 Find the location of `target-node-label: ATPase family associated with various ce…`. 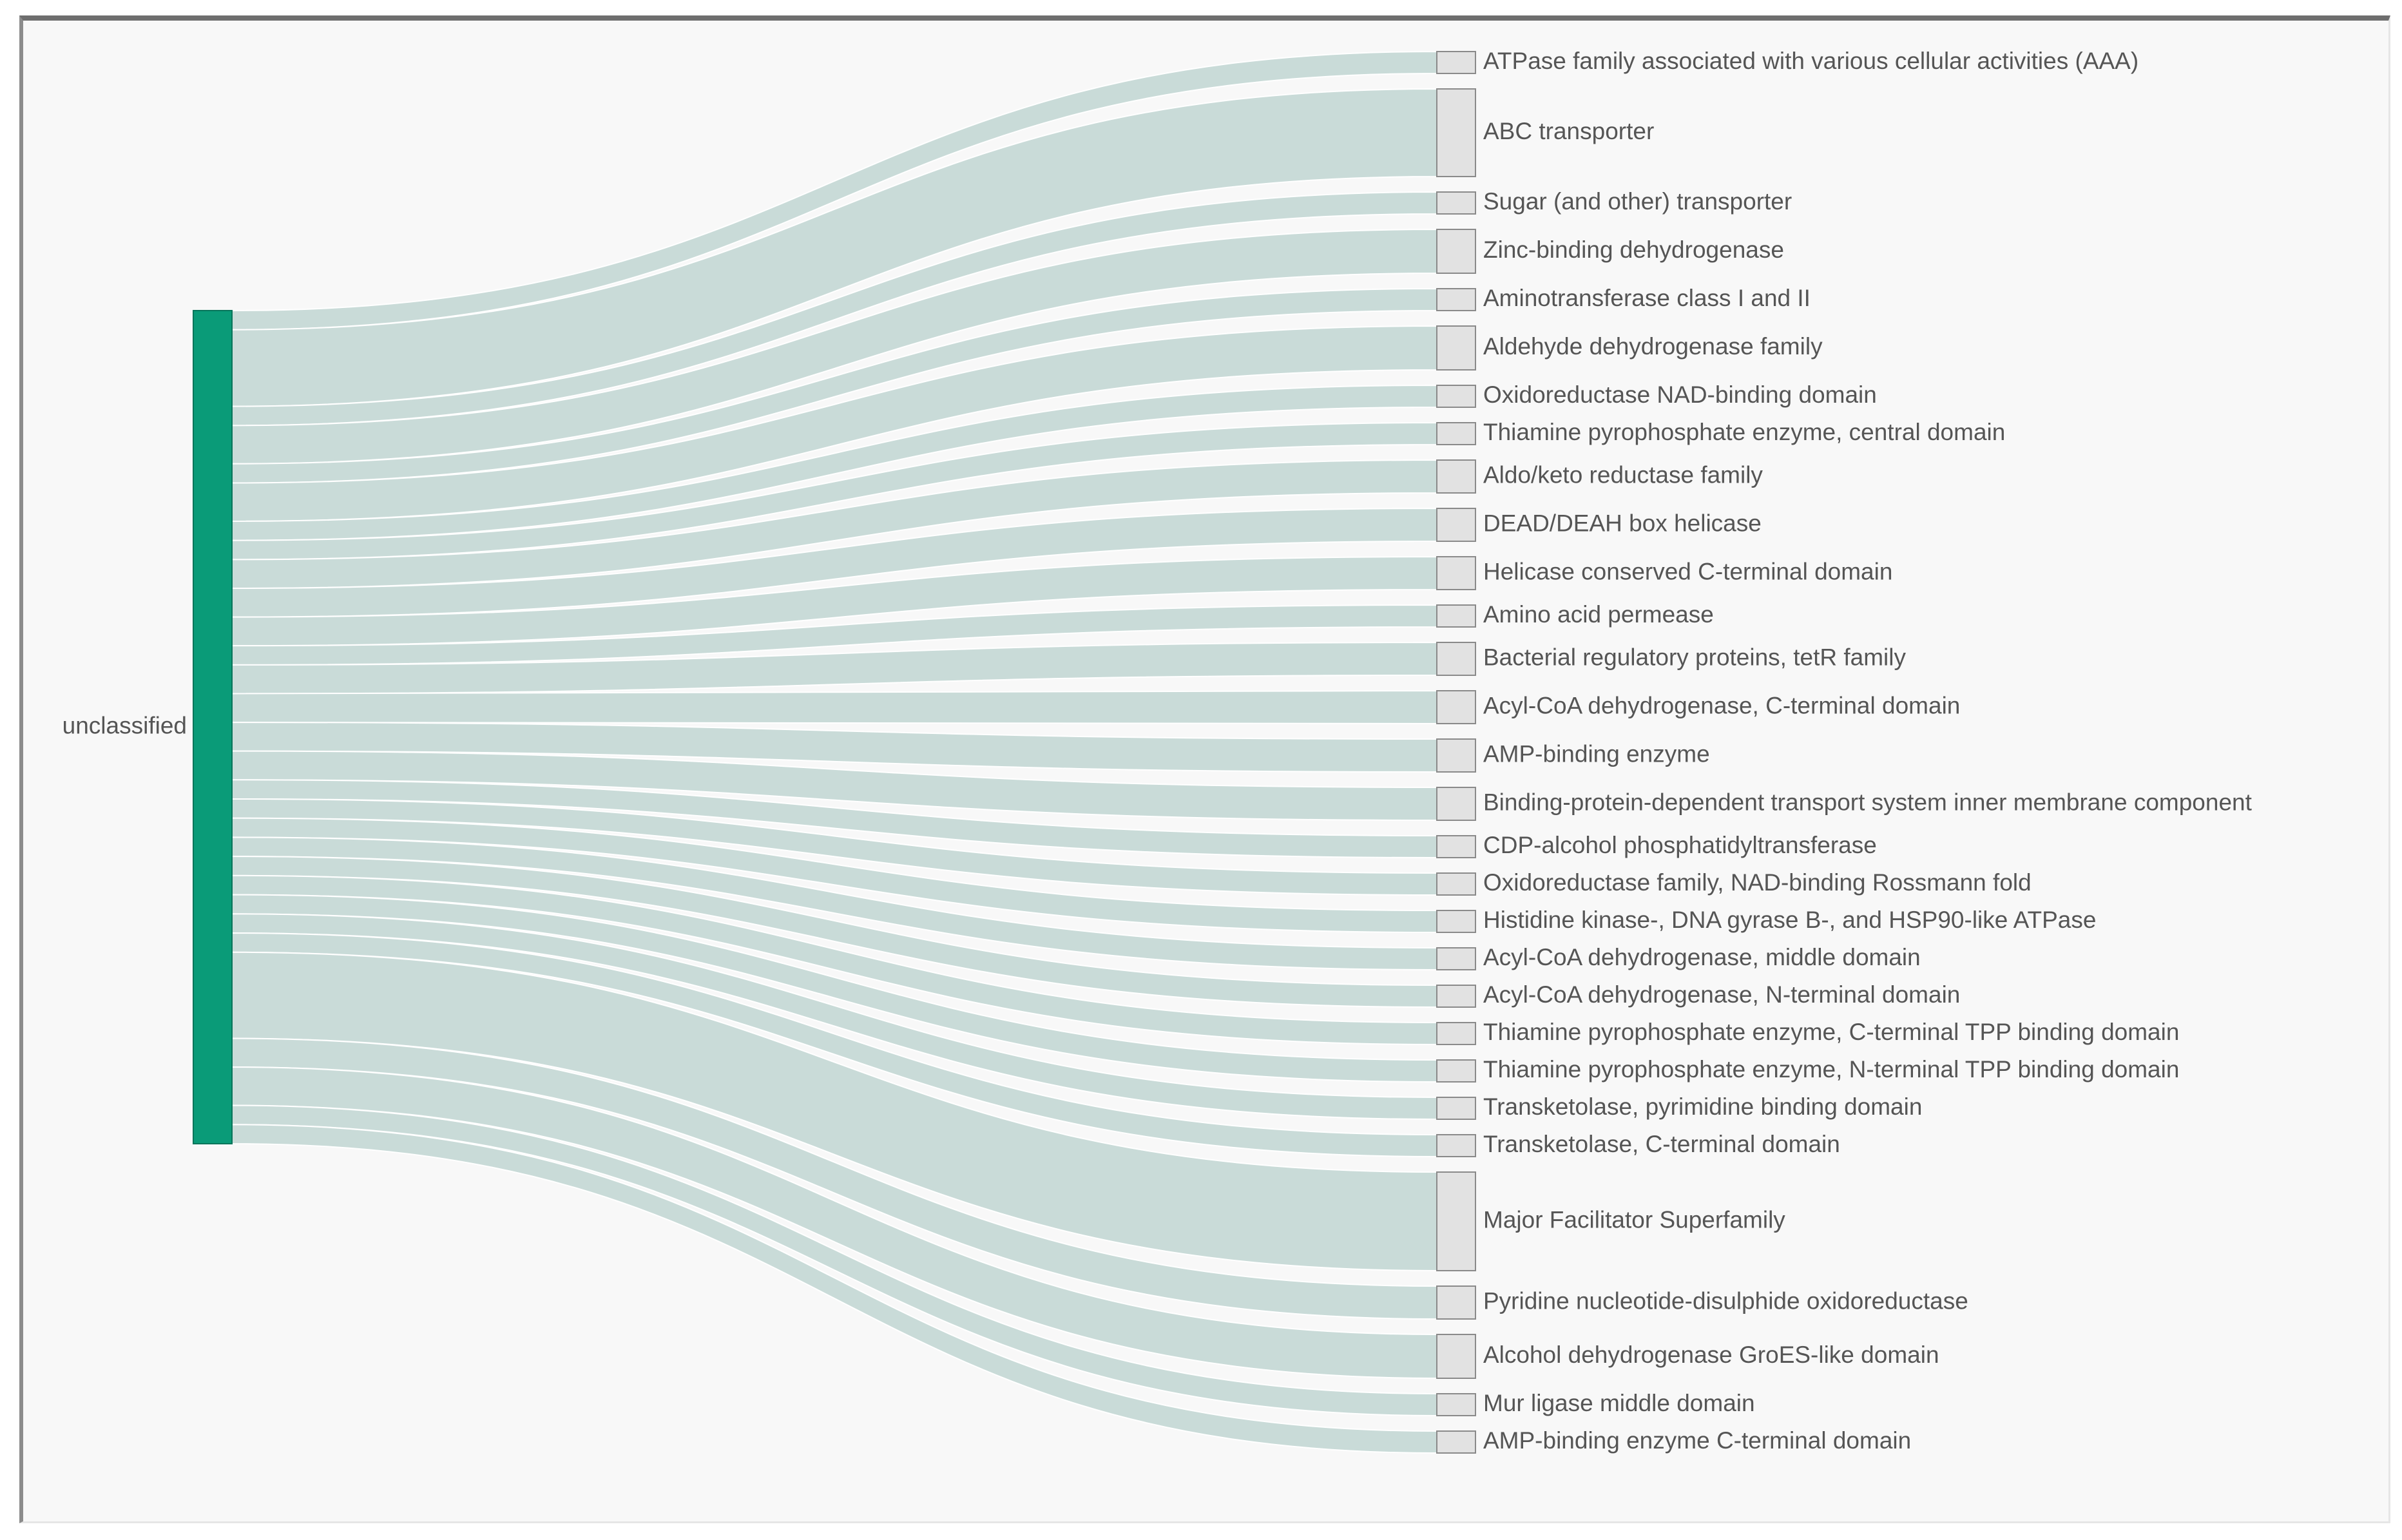

target-node-label: ATPase family associated with various ce… is located at coordinates (1810, 61).